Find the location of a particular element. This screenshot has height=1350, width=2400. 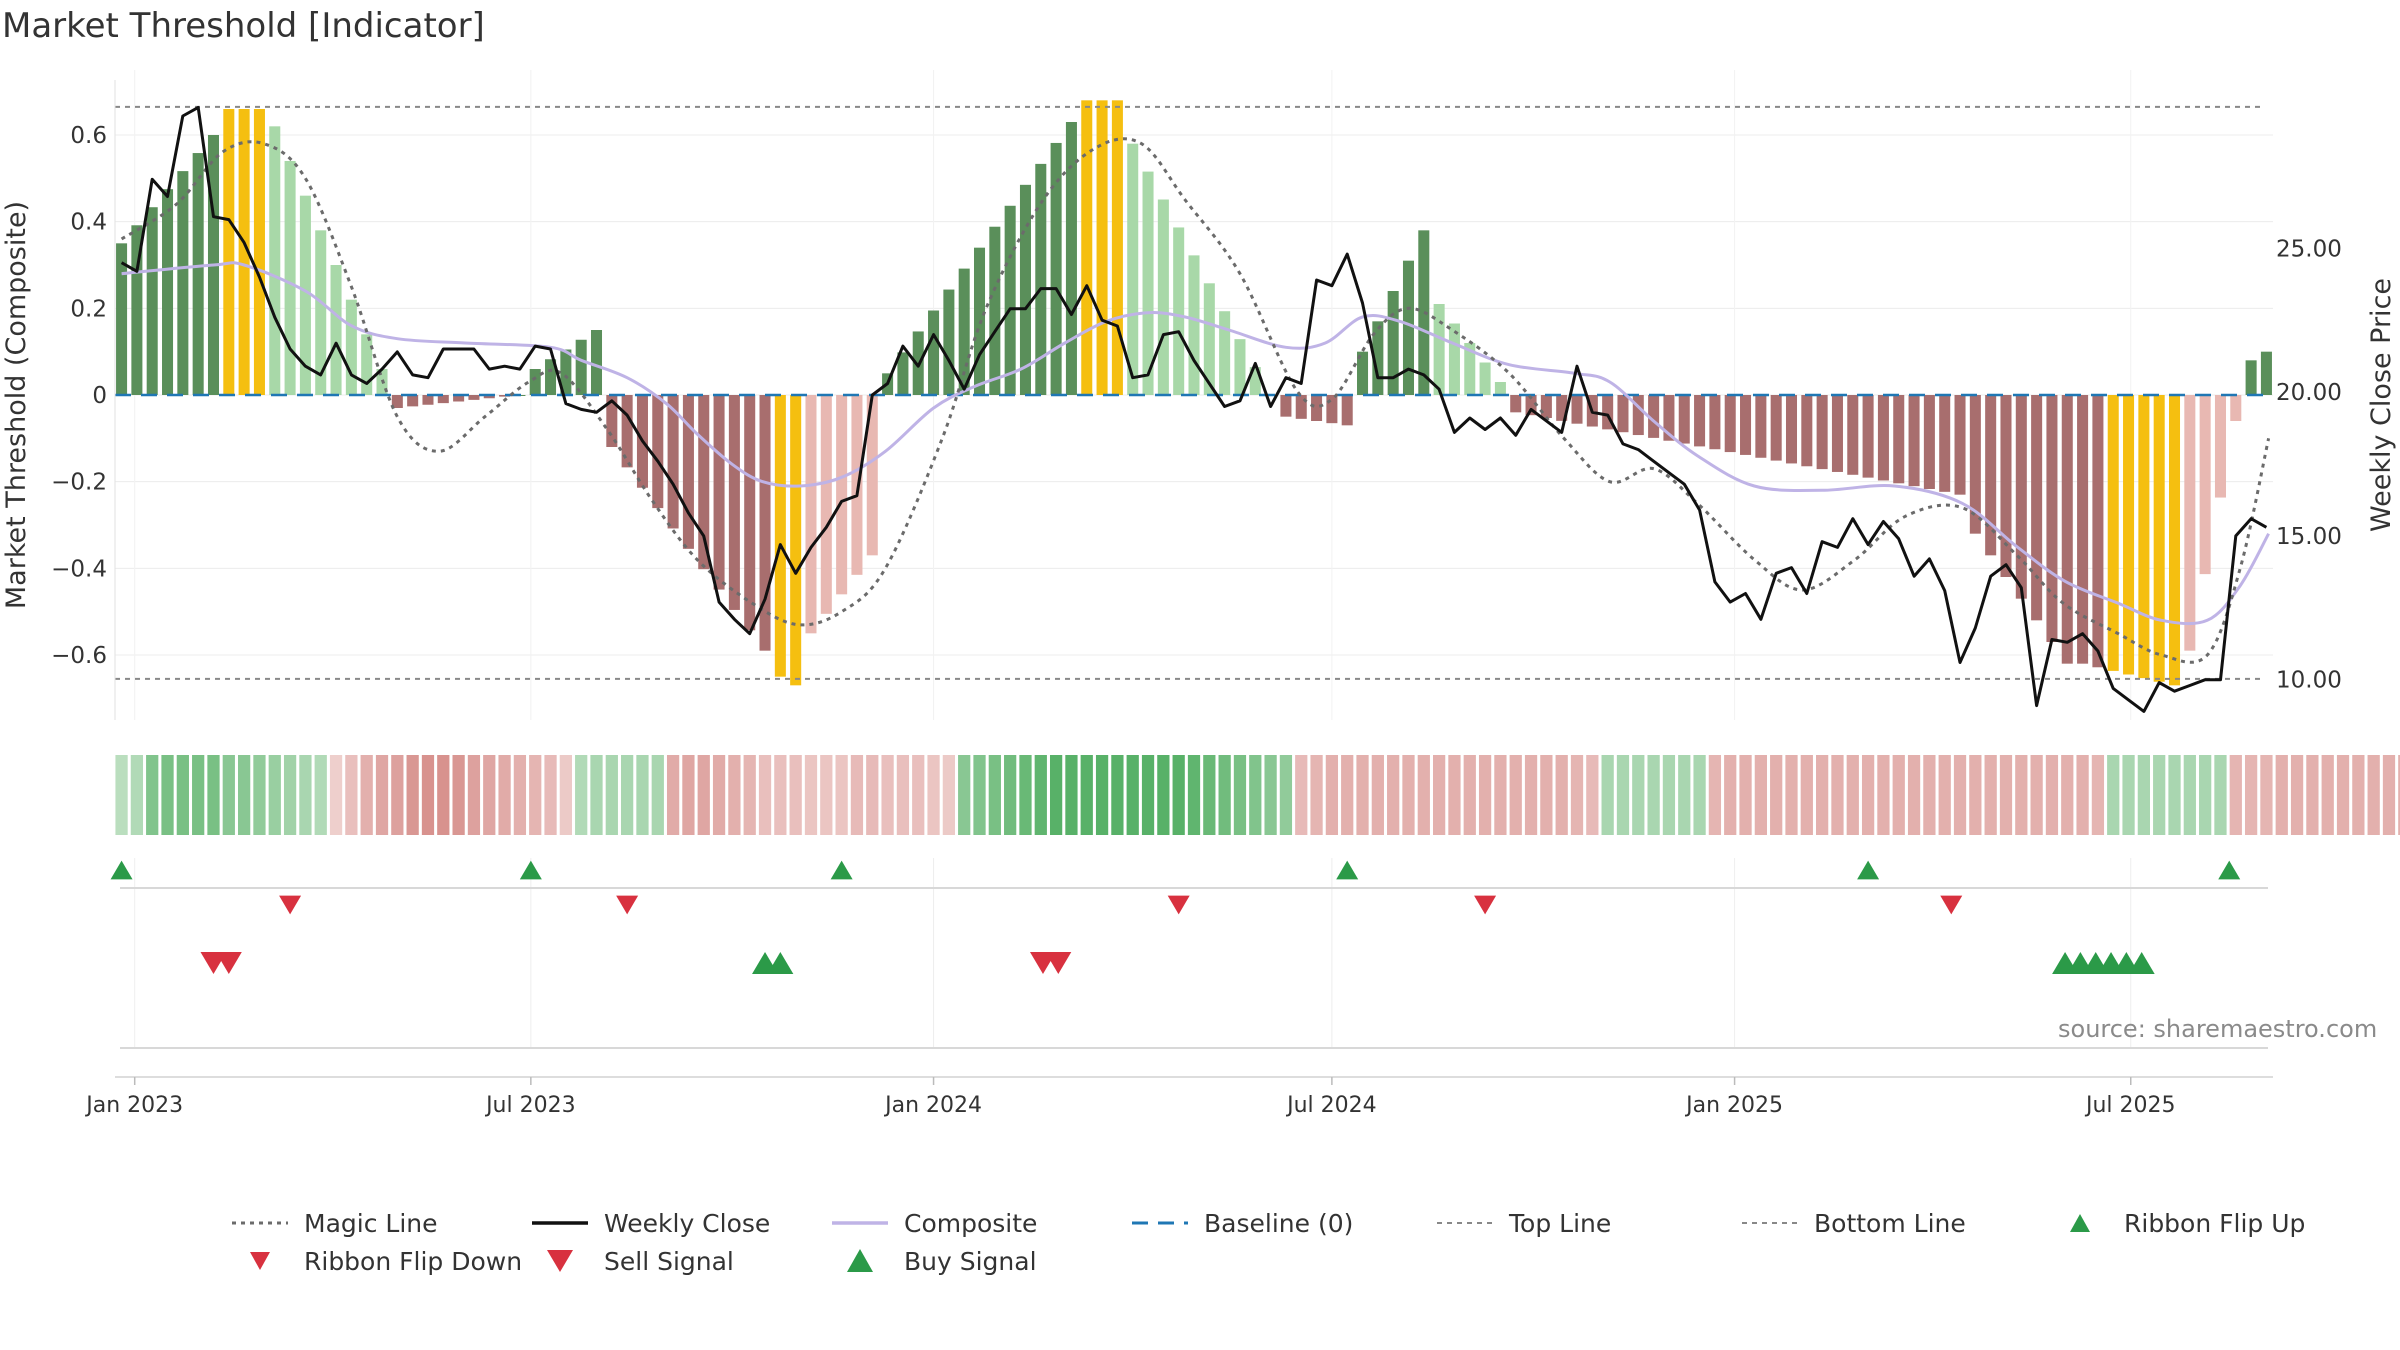

y2-tick-label: 25.00 is located at coordinates (2309, 249).